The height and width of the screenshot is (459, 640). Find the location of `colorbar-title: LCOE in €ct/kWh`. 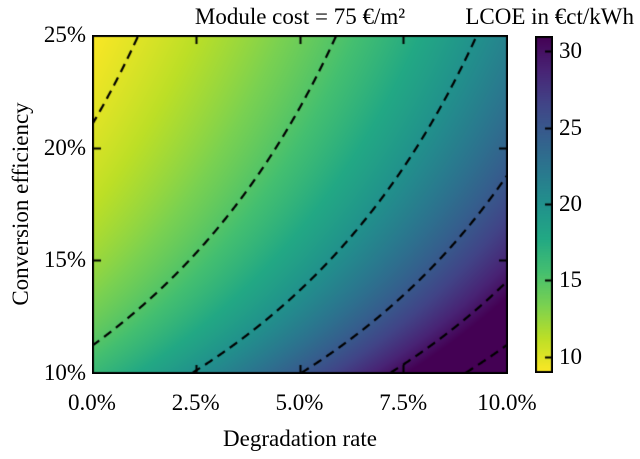

colorbar-title: LCOE in €ct/kWh is located at coordinates (549, 16).